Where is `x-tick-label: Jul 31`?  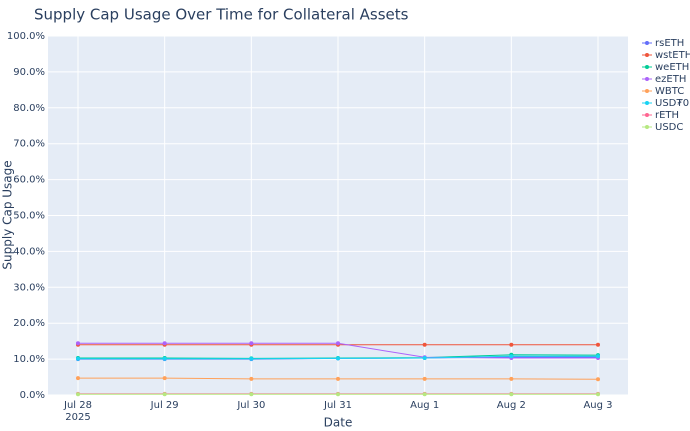
x-tick-label: Jul 31 is located at coordinates (337, 405).